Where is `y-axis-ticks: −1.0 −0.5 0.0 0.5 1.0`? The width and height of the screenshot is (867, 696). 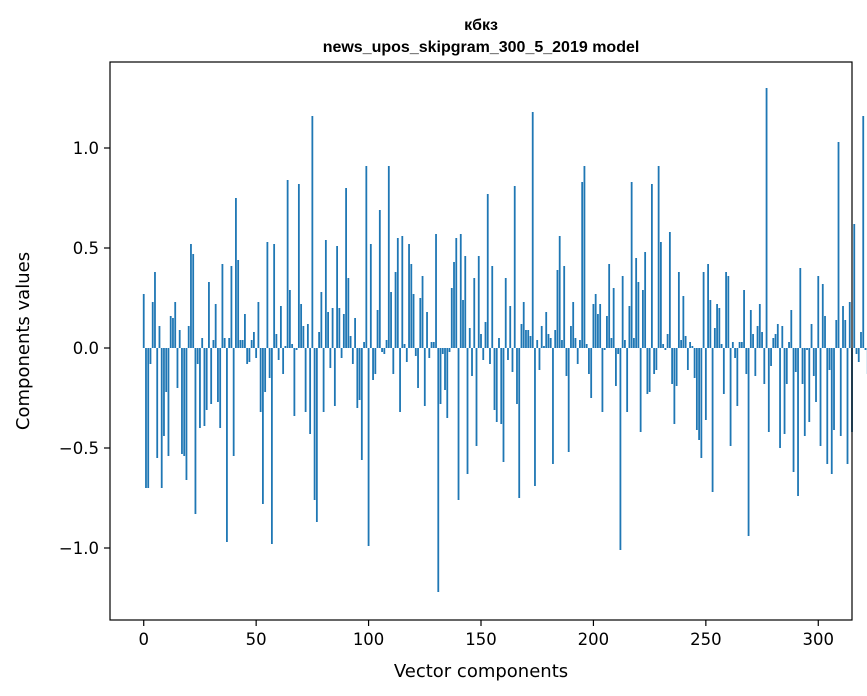 y-axis-ticks: −1.0 −0.5 0.0 0.5 1.0 is located at coordinates (84, 348).